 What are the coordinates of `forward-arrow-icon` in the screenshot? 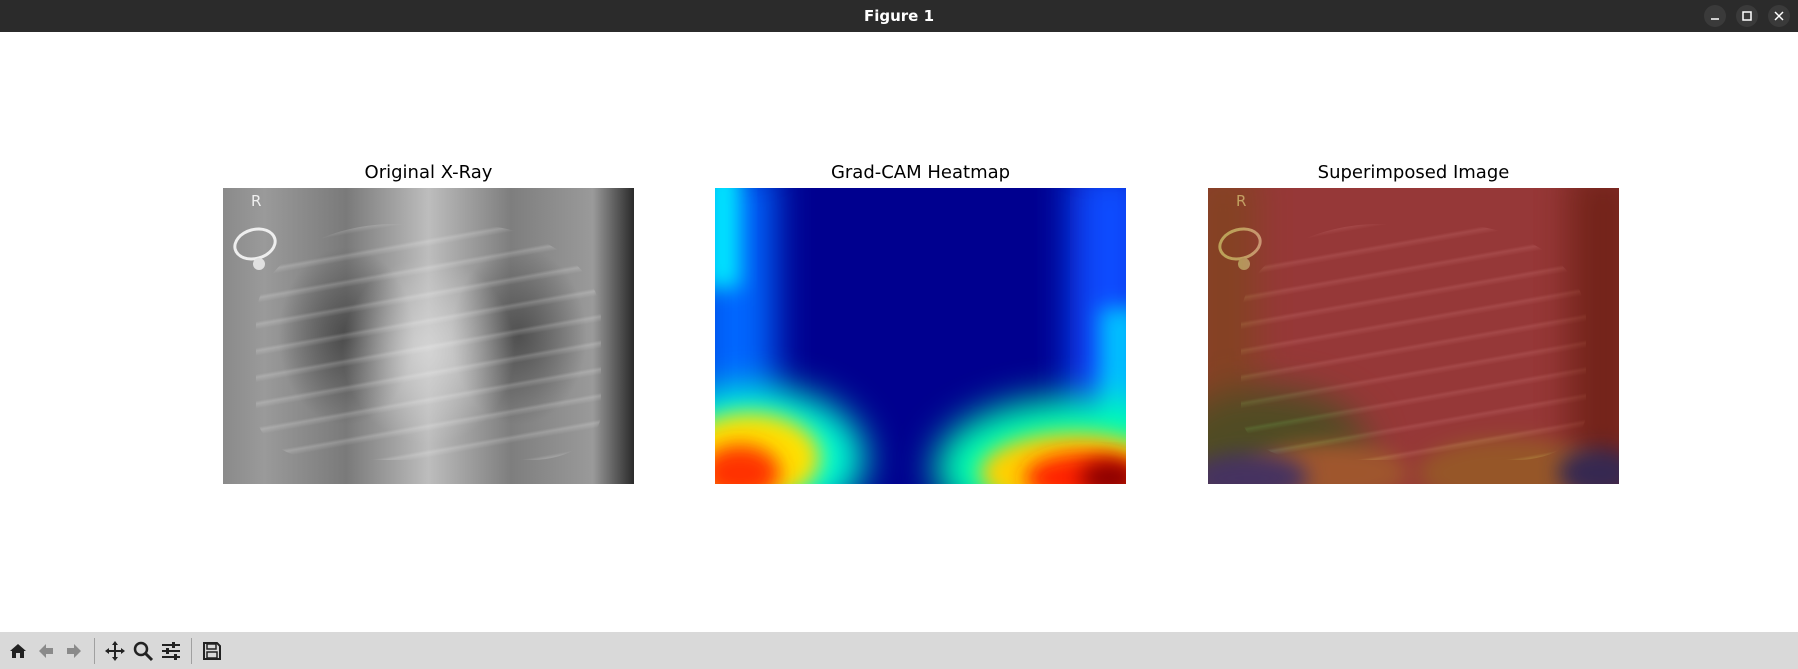 It's located at (74, 650).